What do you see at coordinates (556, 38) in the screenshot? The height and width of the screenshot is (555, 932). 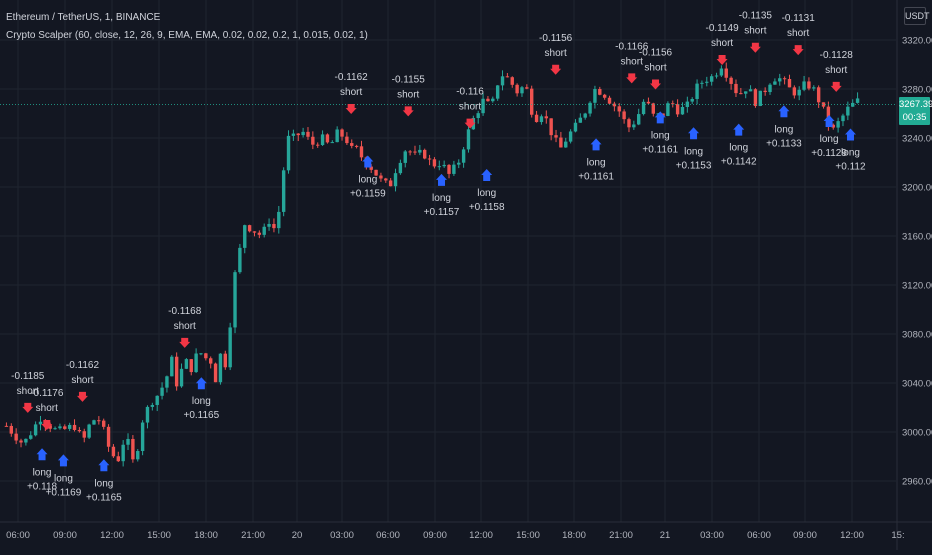 I see `short-signal-value: -0.1156` at bounding box center [556, 38].